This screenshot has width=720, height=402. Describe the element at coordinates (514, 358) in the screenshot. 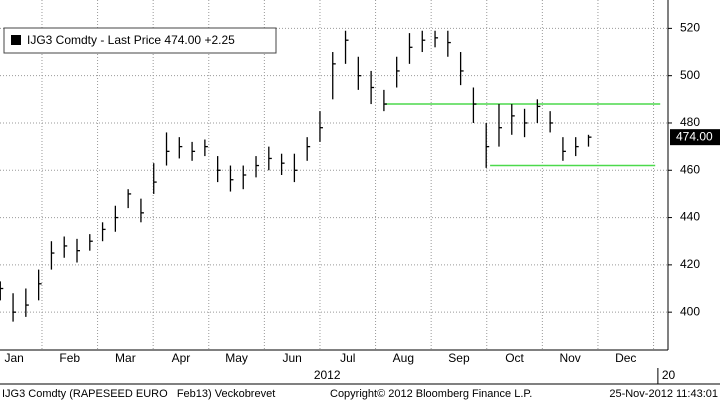

I see `x-tick-label: Oct` at that location.